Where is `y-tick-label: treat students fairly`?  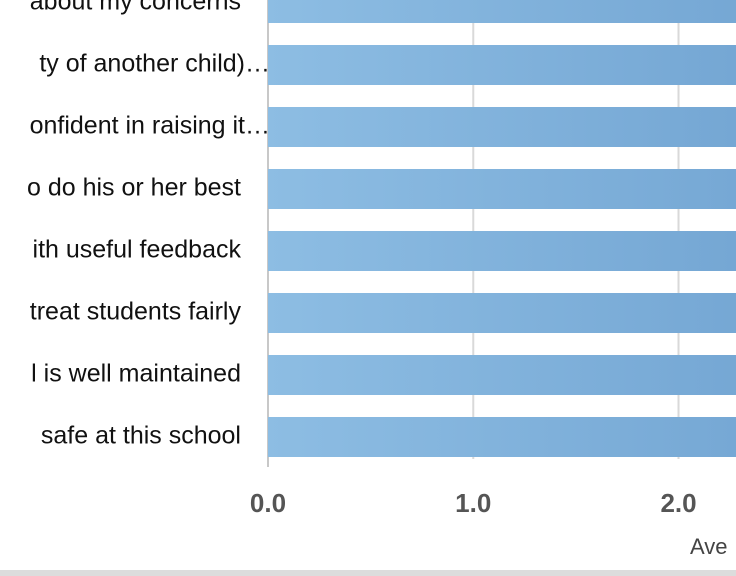 y-tick-label: treat students fairly is located at coordinates (136, 312).